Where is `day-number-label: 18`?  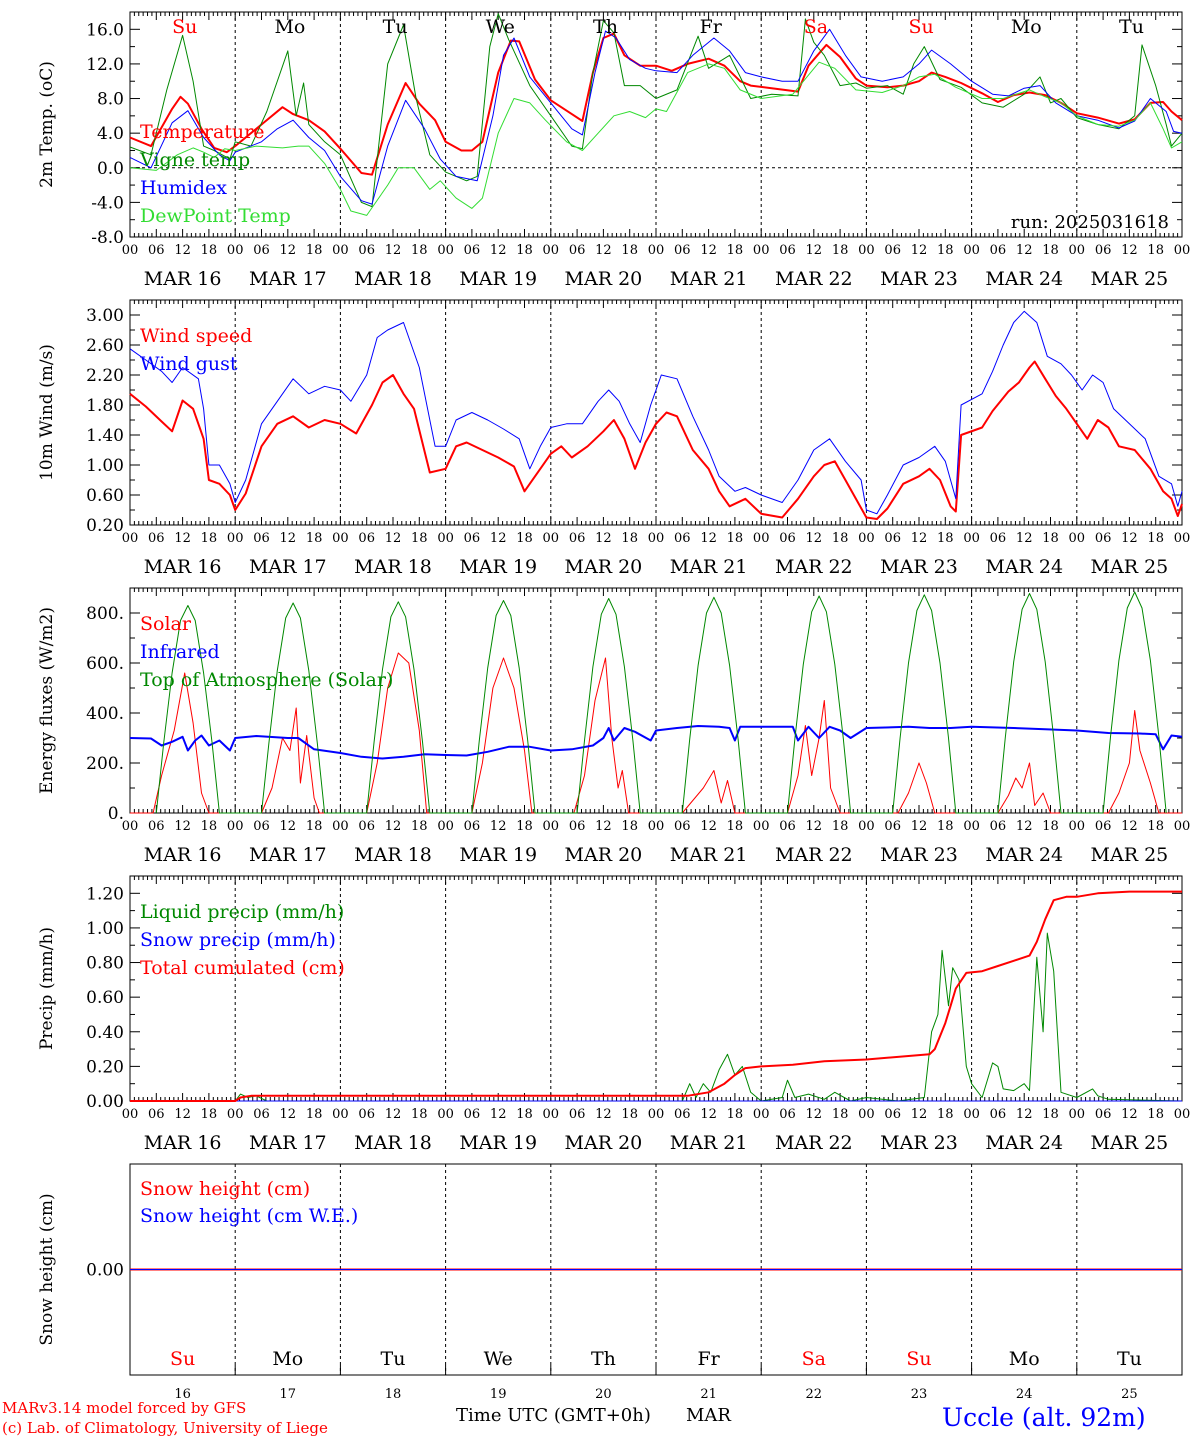 day-number-label: 18 is located at coordinates (393, 1394).